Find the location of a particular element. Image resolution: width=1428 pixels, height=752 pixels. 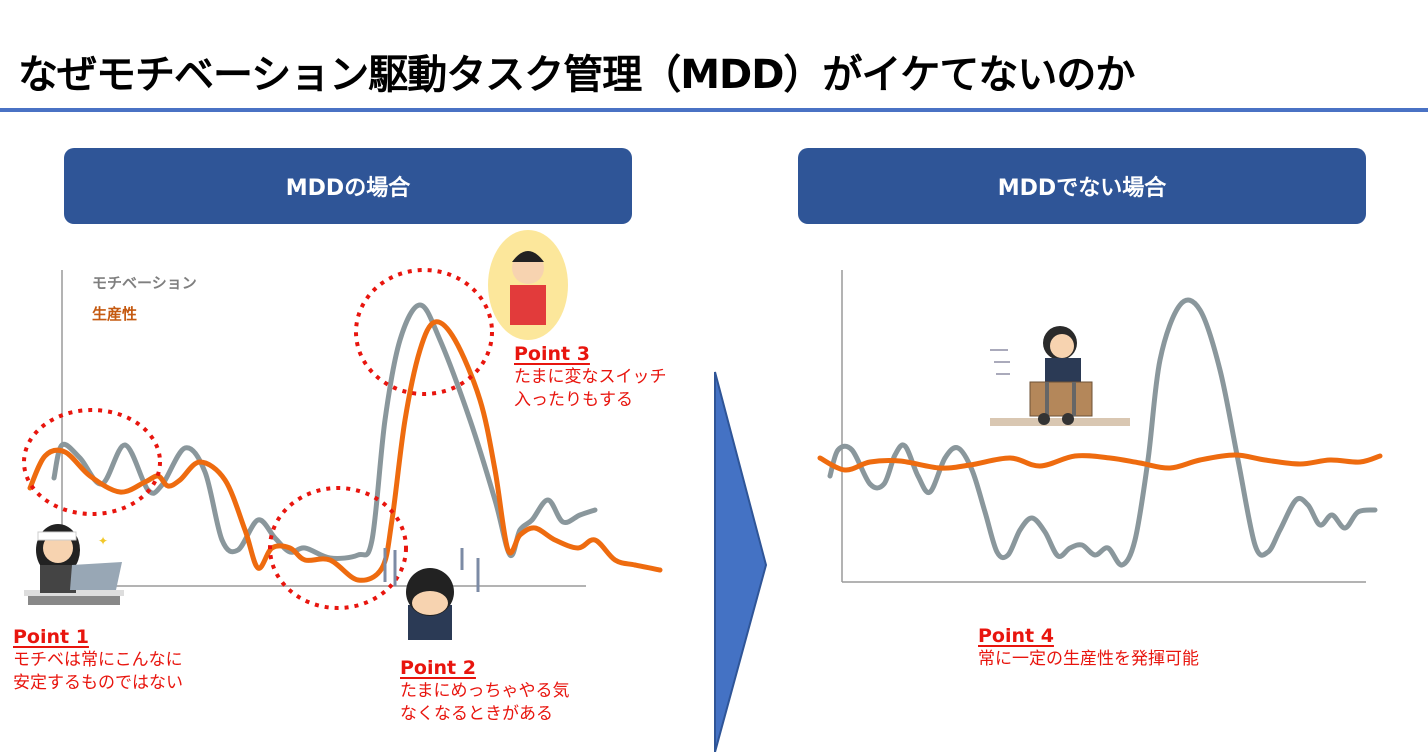

point-3-line-2: 入ったりもする is located at coordinates (573, 400).